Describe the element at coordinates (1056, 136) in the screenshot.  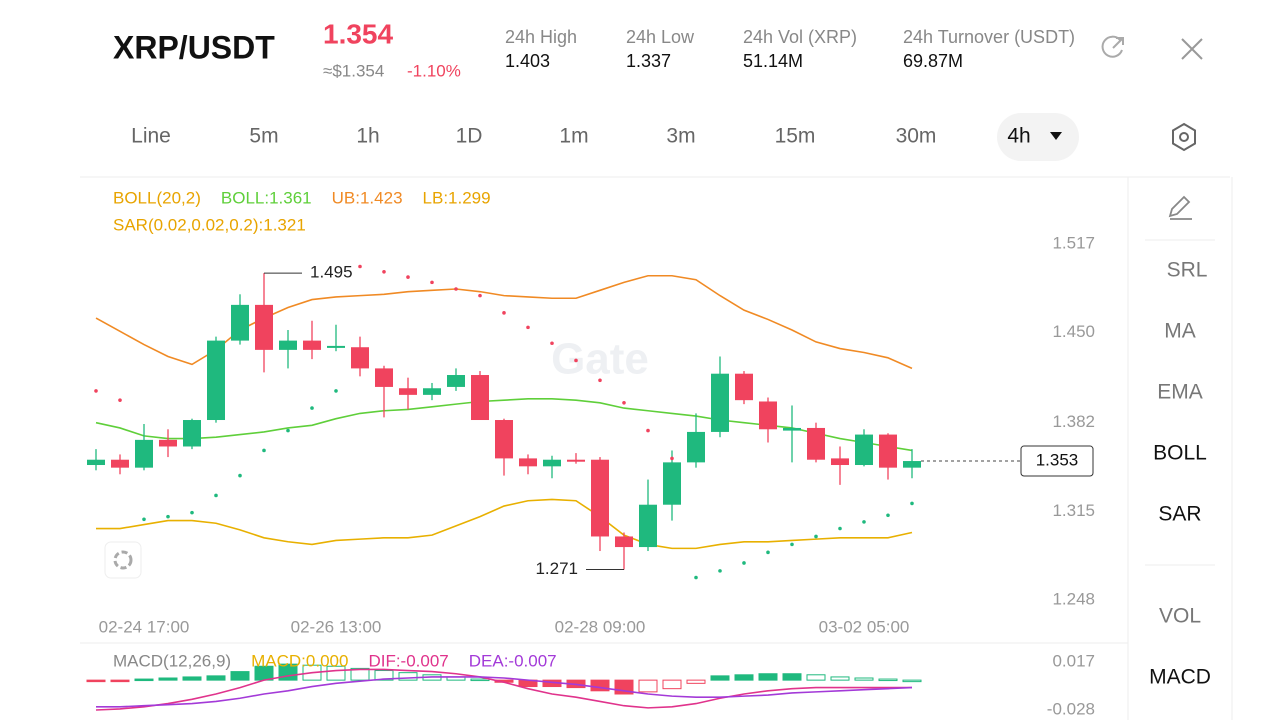
I see `dropdown-arrow` at that location.